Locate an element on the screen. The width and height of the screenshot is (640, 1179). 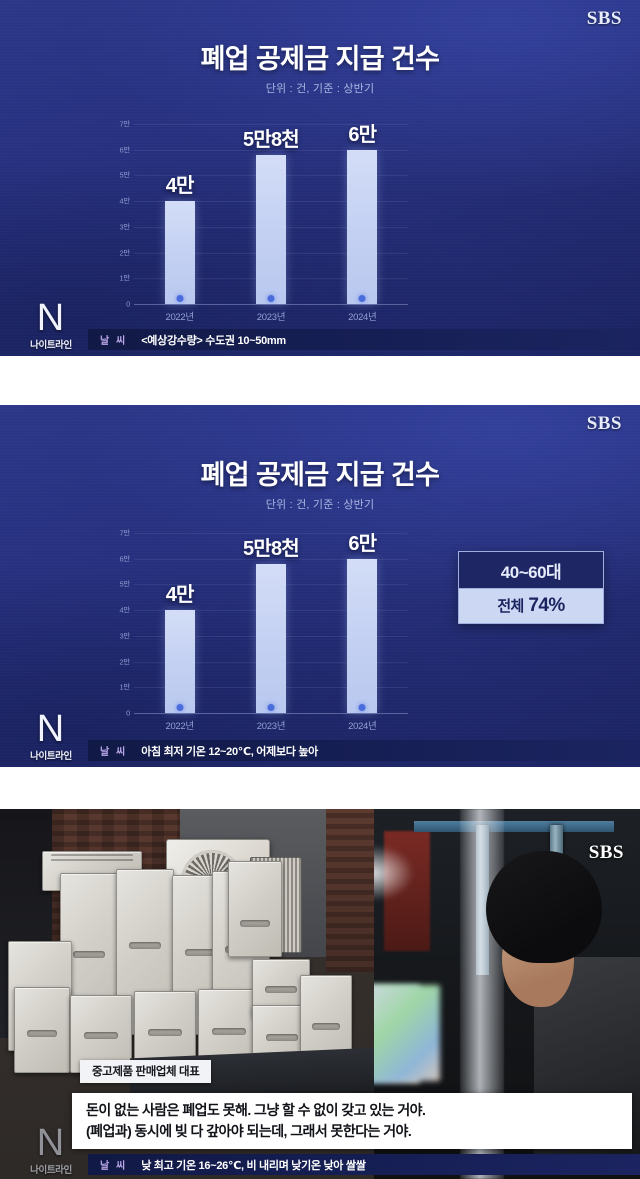
ticker-text: <예상강수량> 수도권 10~50mm is located at coordinates (213, 340).